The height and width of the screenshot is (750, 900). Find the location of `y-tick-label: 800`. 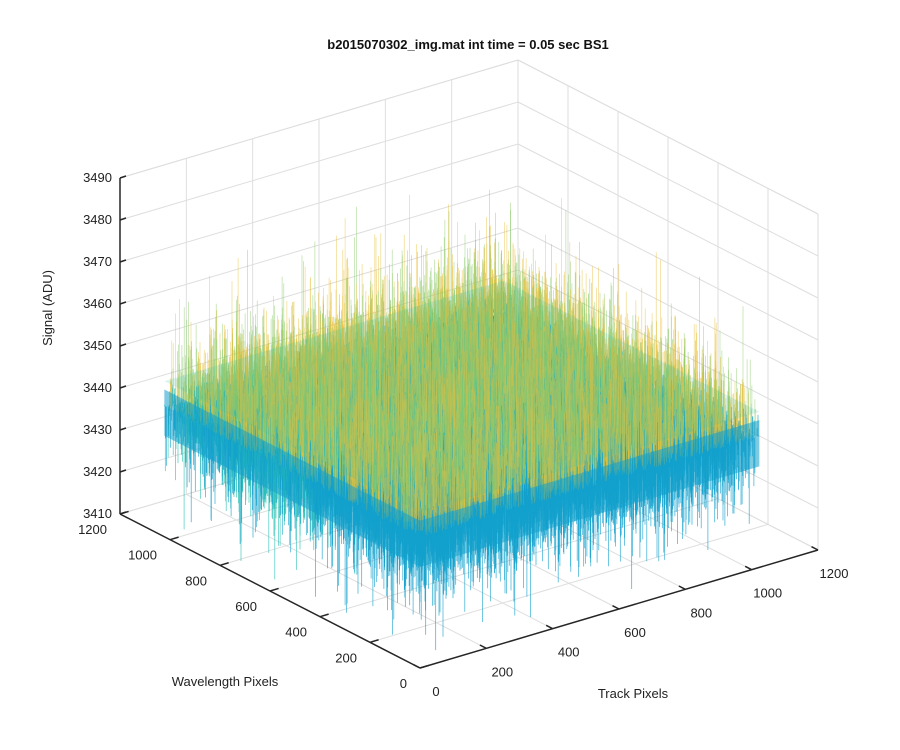

y-tick-label: 800 is located at coordinates (196, 580).